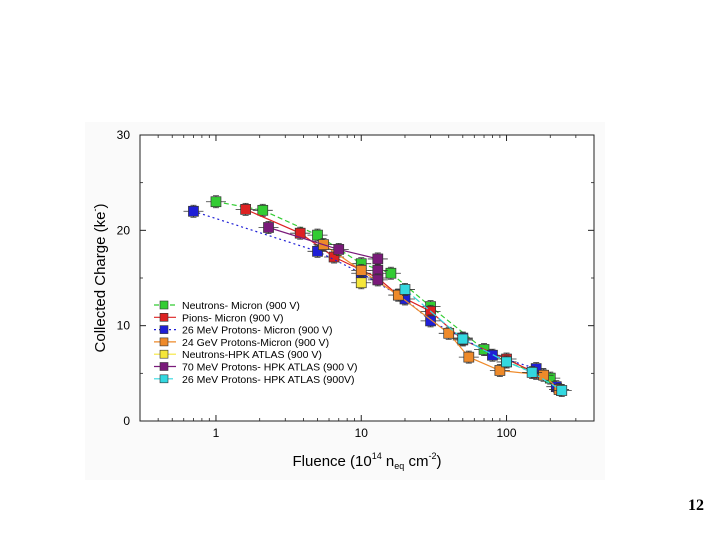  Describe the element at coordinates (126, 421) in the screenshot. I see `y-tick-label: 0` at that location.